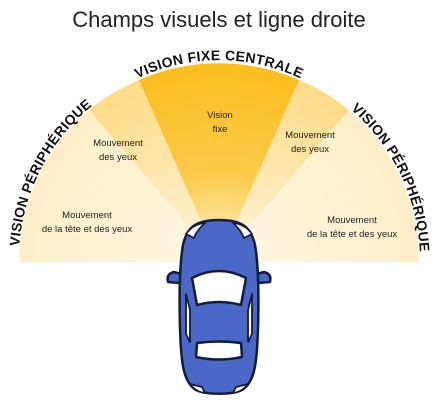 The image size is (438, 411). Describe the element at coordinates (197, 388) in the screenshot. I see `left-taillight` at that location.